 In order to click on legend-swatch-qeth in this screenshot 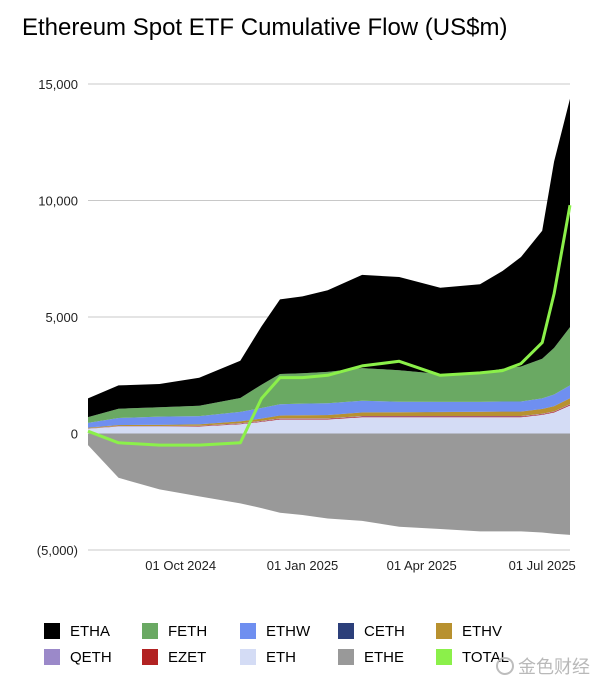, I will do `click(52, 657)`.